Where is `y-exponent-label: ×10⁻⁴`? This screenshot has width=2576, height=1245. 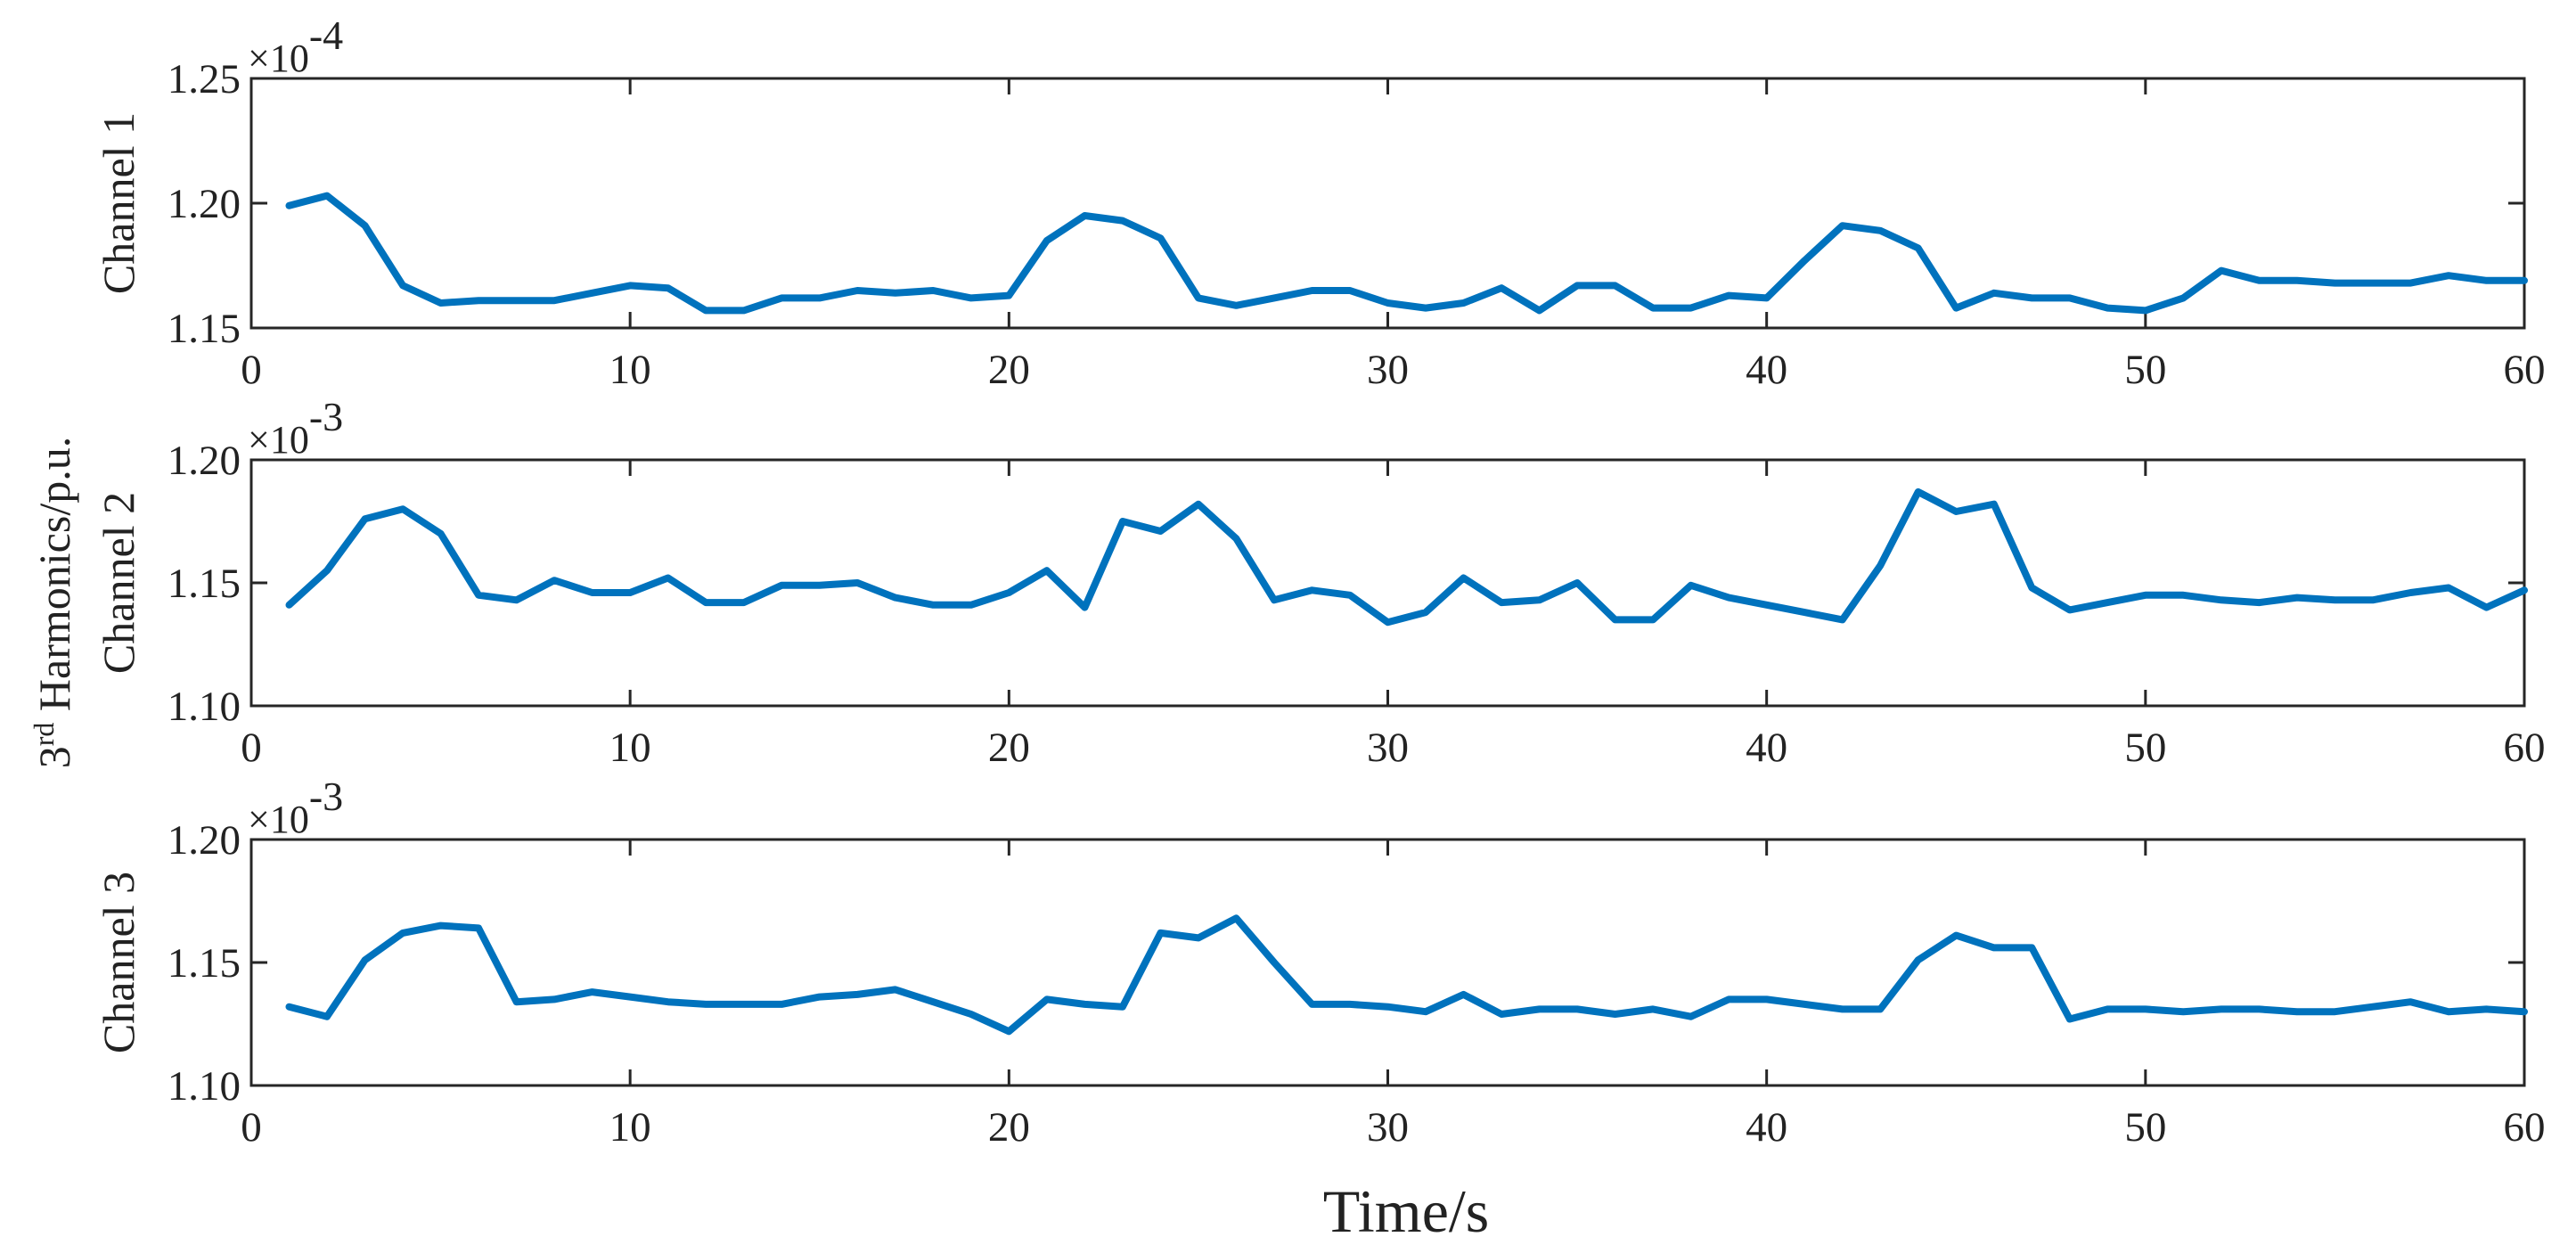
y-exponent-label: ×10⁻⁴ is located at coordinates (295, 46).